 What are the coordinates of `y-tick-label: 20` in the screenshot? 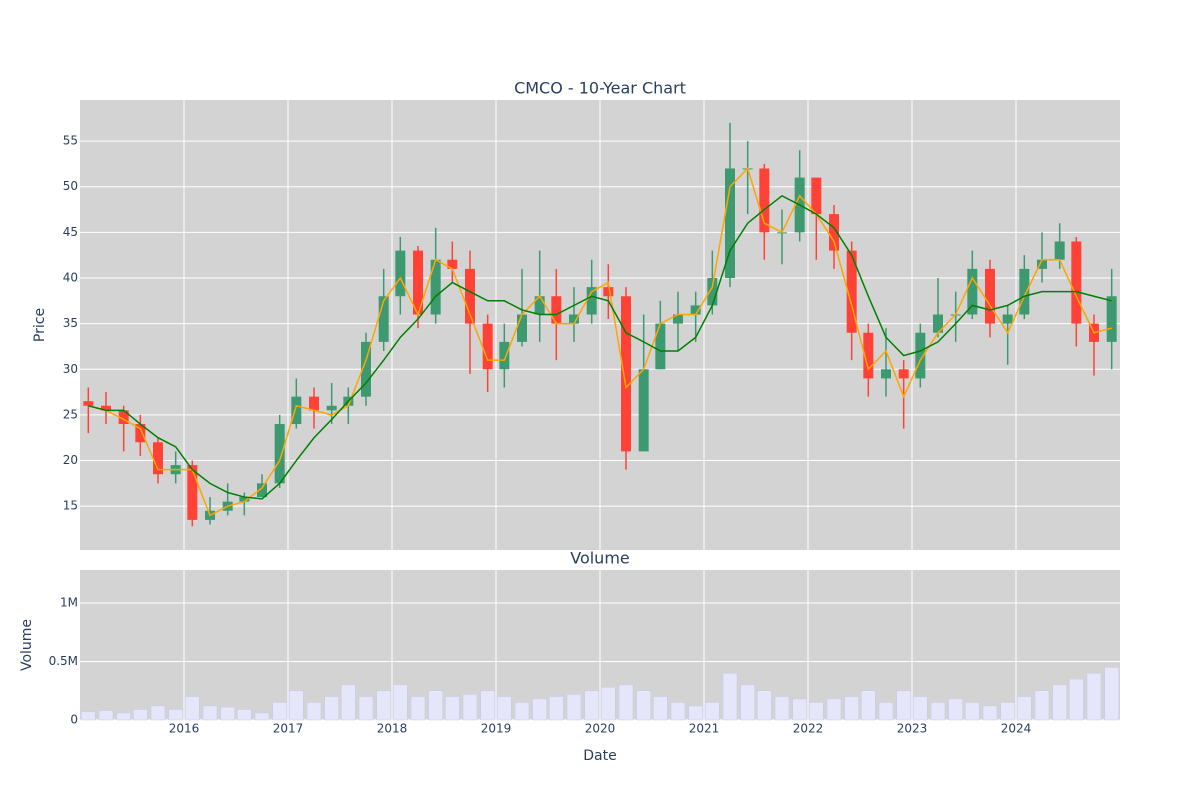 It's located at (70, 460).